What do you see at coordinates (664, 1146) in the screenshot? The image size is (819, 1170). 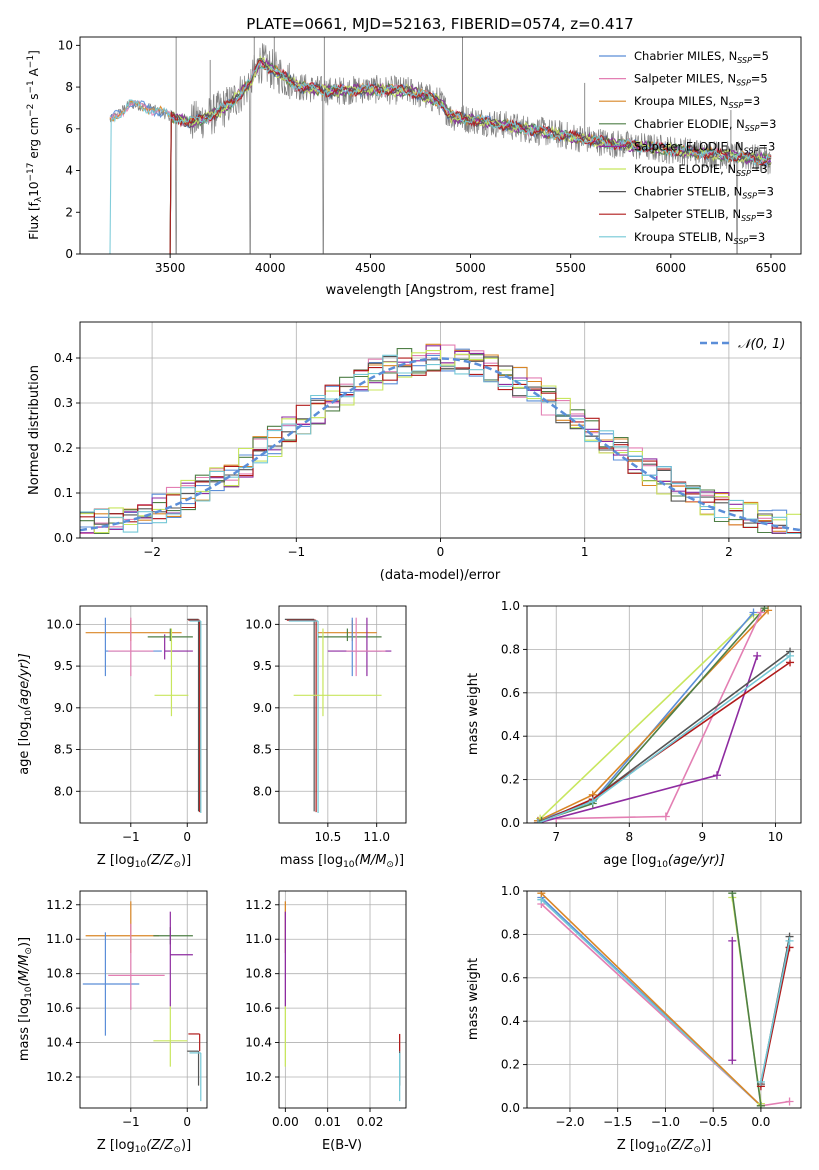 I see `weight-z-xlabel: Z [log10(Z/Z⊙)]` at bounding box center [664, 1146].